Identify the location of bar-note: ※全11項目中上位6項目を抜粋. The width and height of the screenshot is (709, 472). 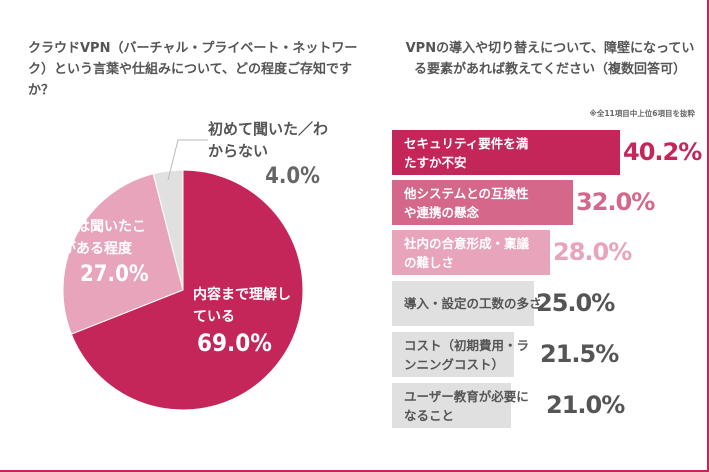
(642, 113).